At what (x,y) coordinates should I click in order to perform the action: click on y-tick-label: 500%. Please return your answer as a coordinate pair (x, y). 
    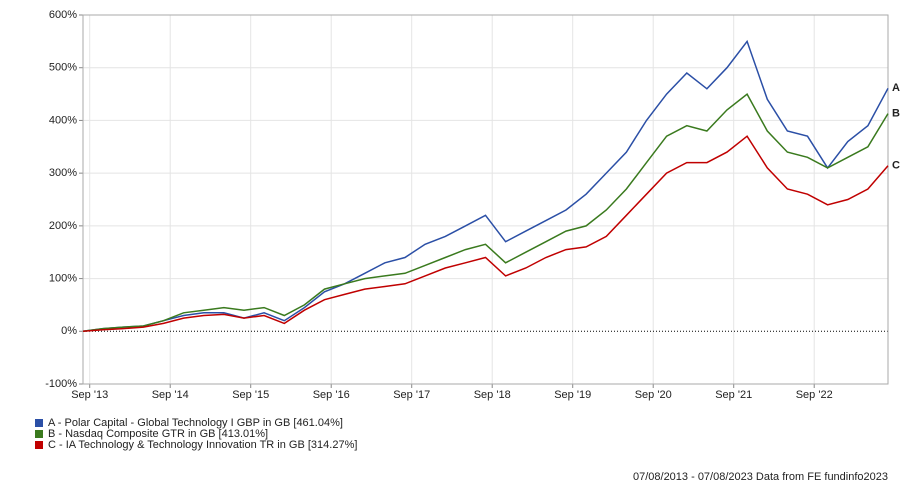
    Looking at the image, I should click on (63, 68).